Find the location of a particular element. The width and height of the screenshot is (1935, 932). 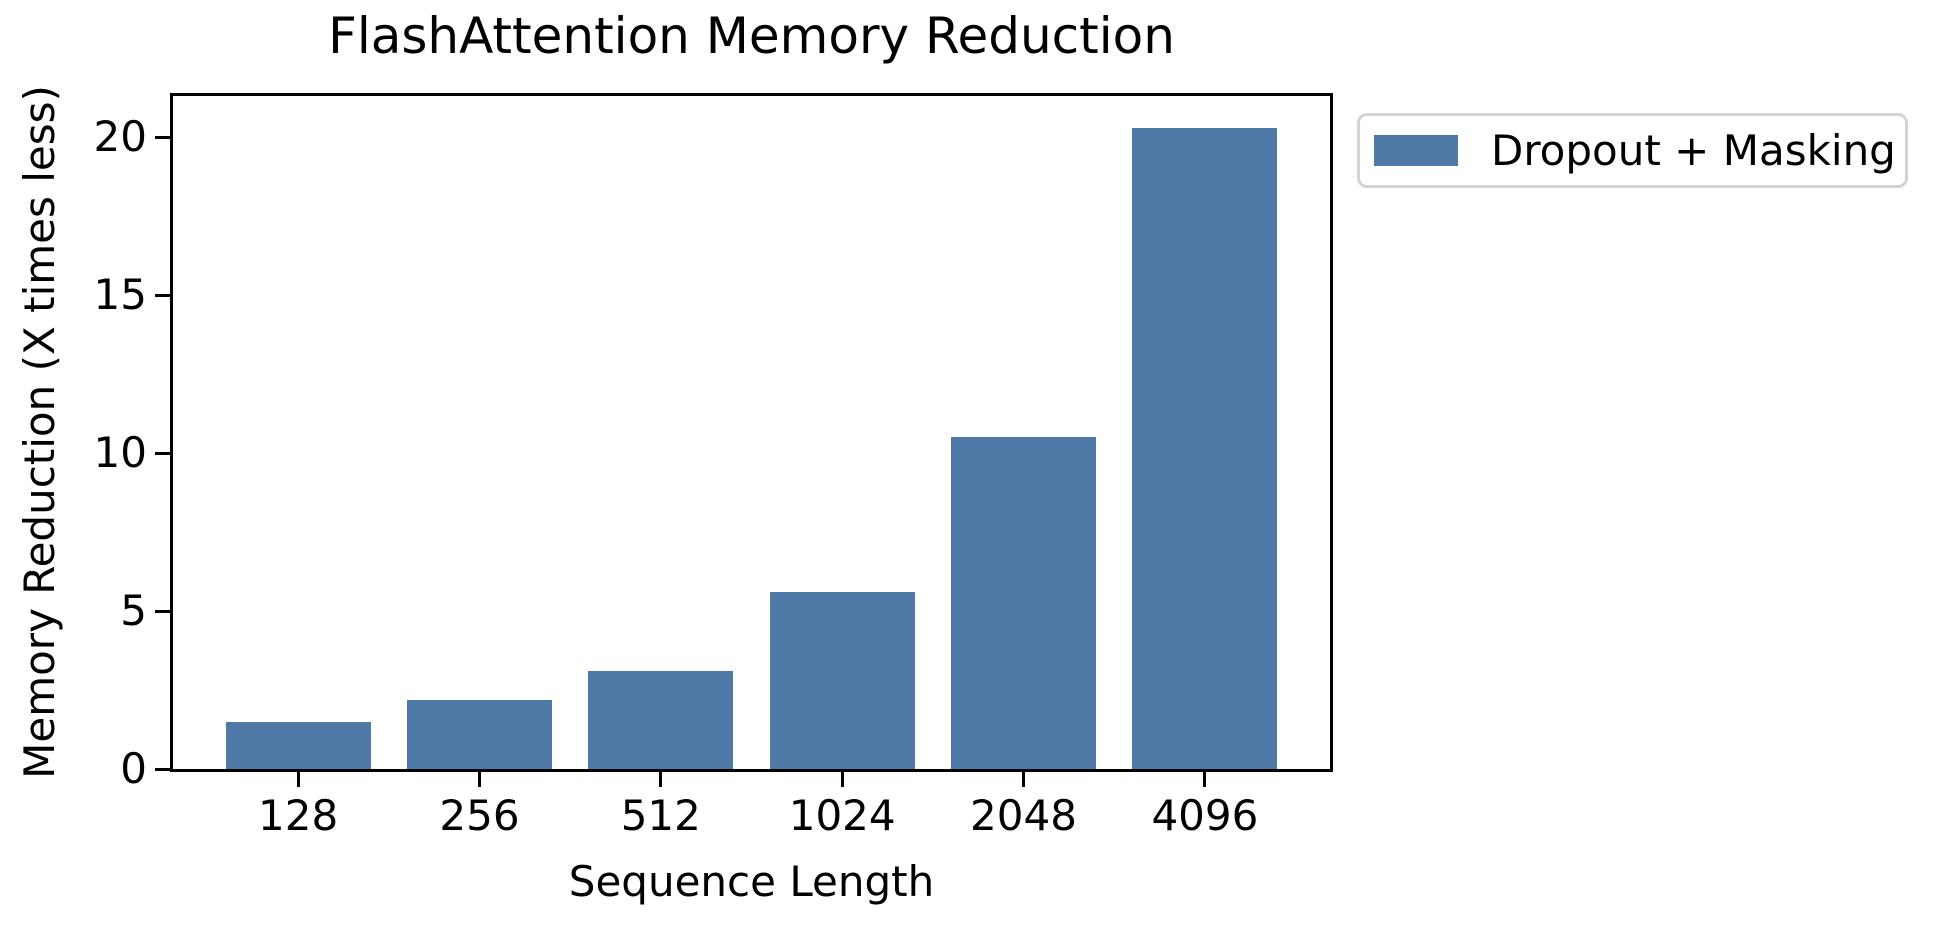

x-tick-label: 1024 is located at coordinates (842, 815).